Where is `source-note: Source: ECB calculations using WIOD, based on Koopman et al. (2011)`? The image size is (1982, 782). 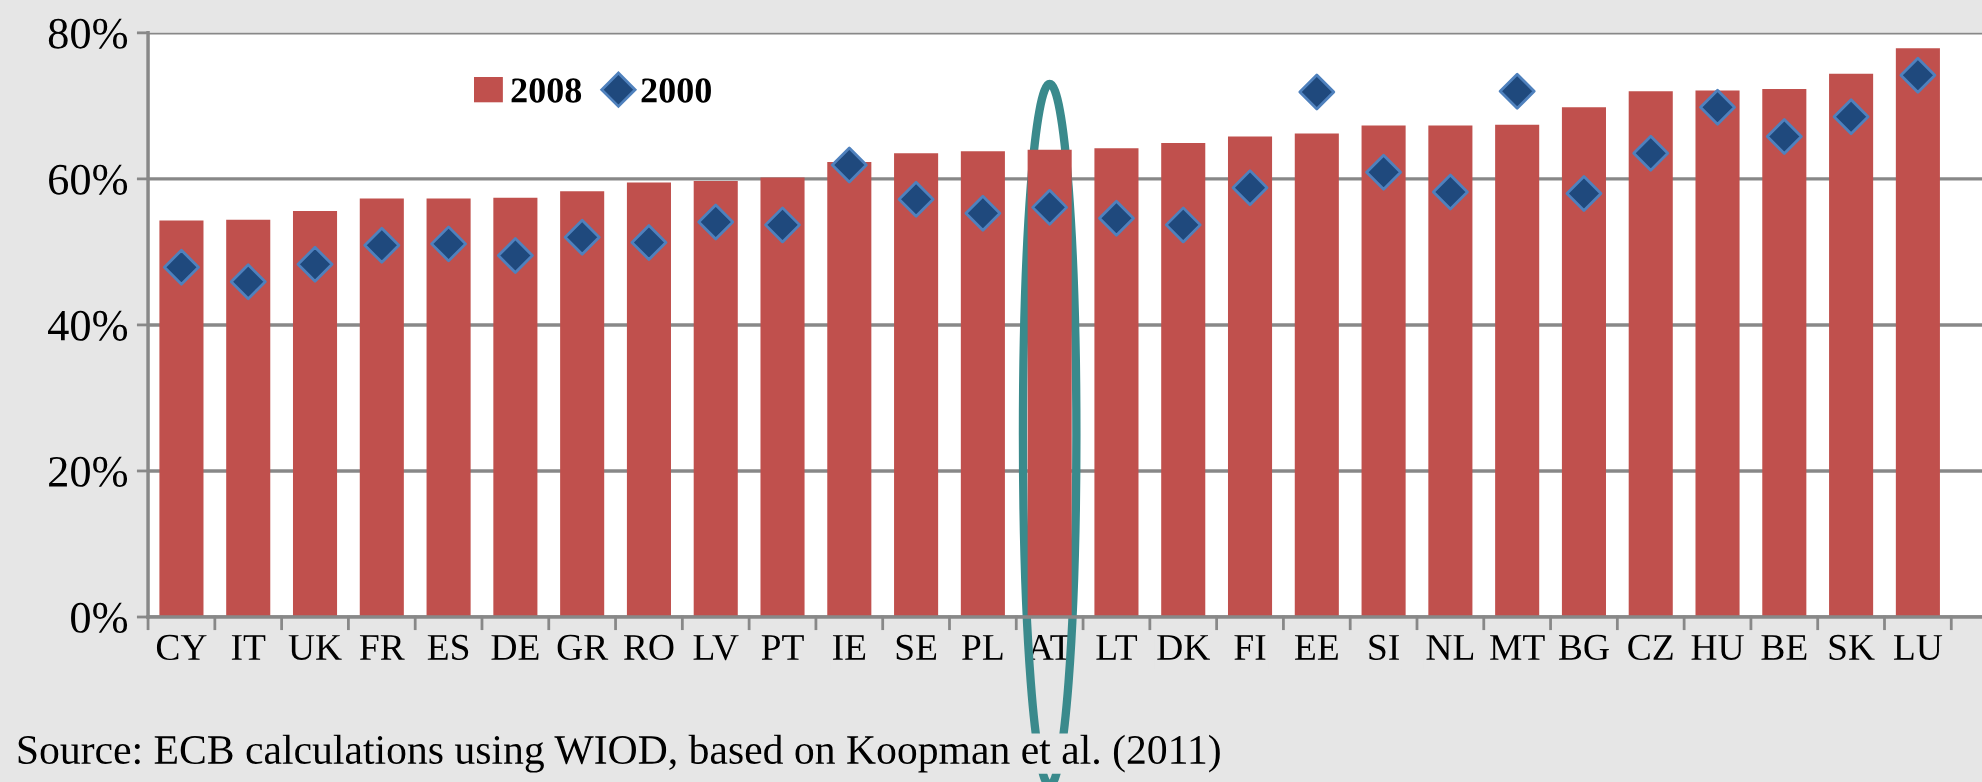 source-note: Source: ECB calculations using WIOD, based on Koopman et al. (2011) is located at coordinates (619, 753).